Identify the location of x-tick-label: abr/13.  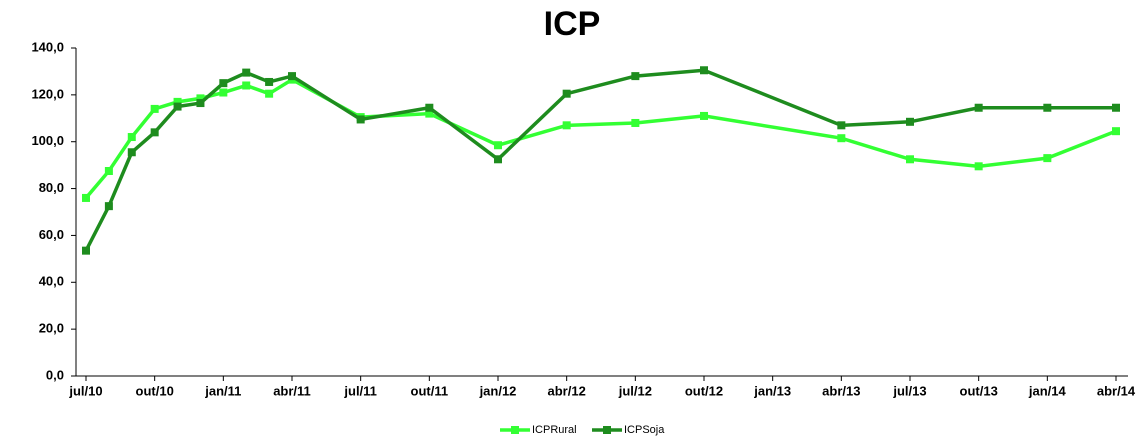
(841, 390).